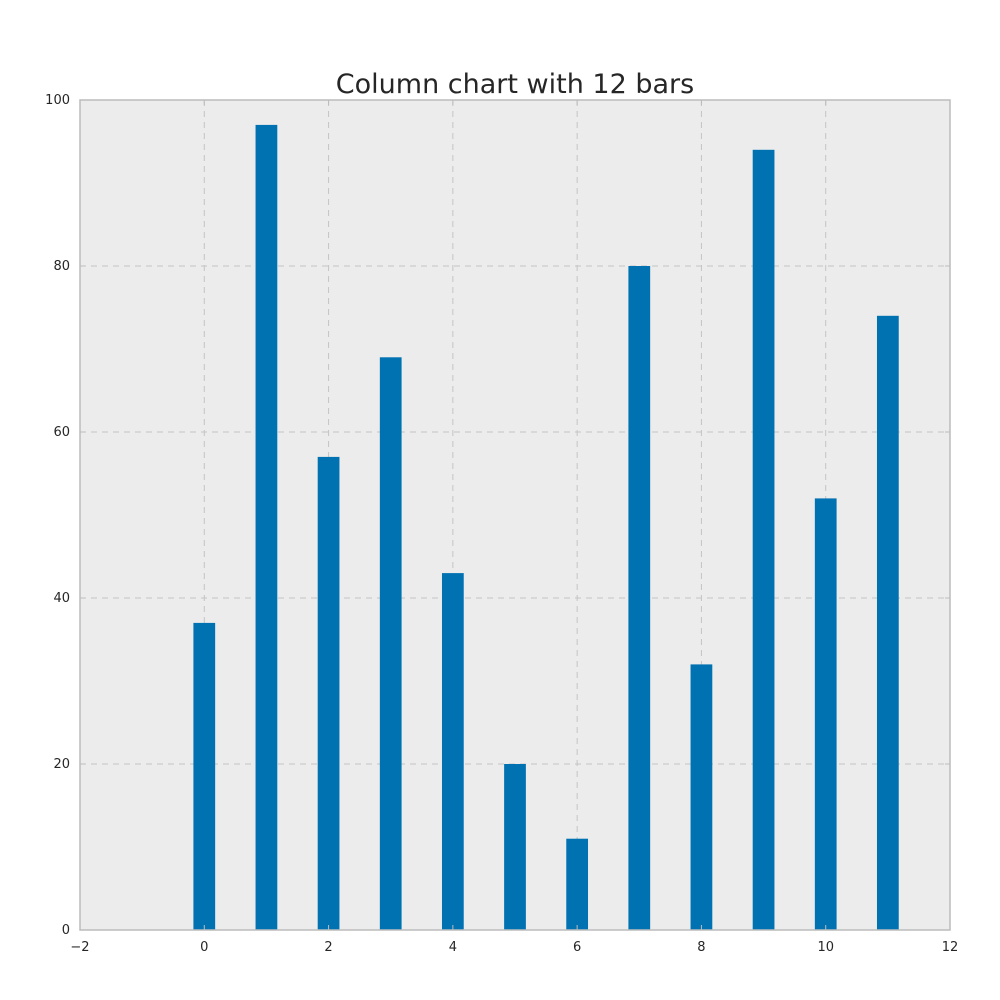  Describe the element at coordinates (328, 947) in the screenshot. I see `x-tick-label: 2` at that location.